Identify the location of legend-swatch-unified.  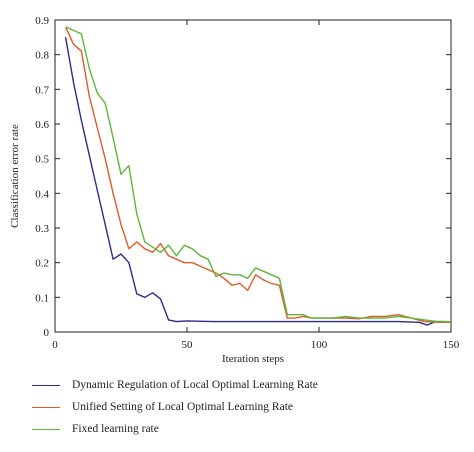
(46, 407).